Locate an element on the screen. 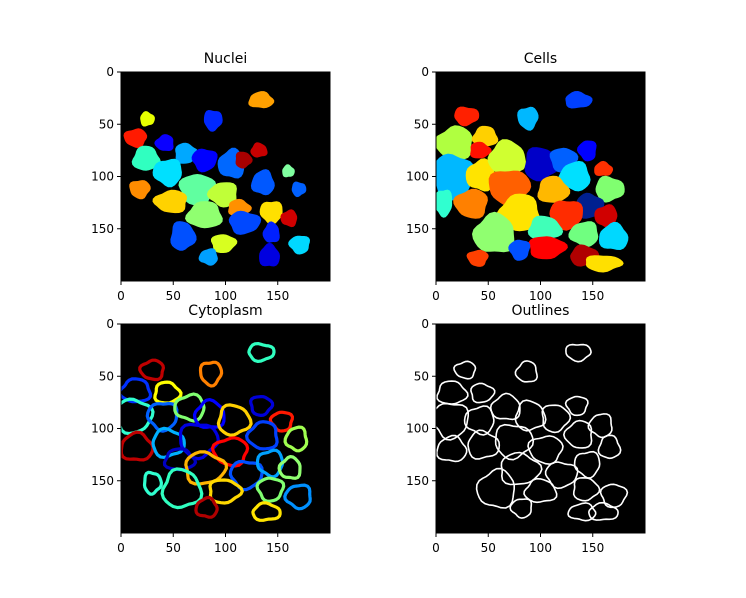 This screenshot has height=598, width=746. x-tick-label: 100 is located at coordinates (540, 548).